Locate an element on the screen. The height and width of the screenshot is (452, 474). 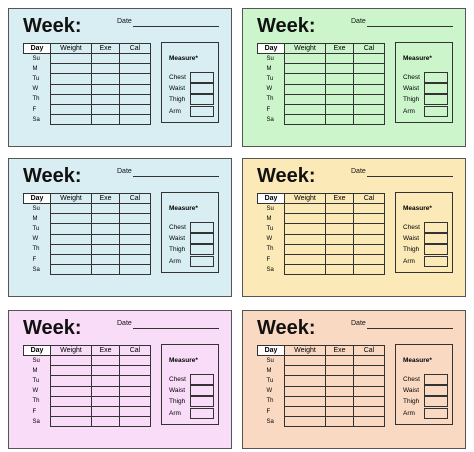
measurement-label: Waist is located at coordinates (177, 88).